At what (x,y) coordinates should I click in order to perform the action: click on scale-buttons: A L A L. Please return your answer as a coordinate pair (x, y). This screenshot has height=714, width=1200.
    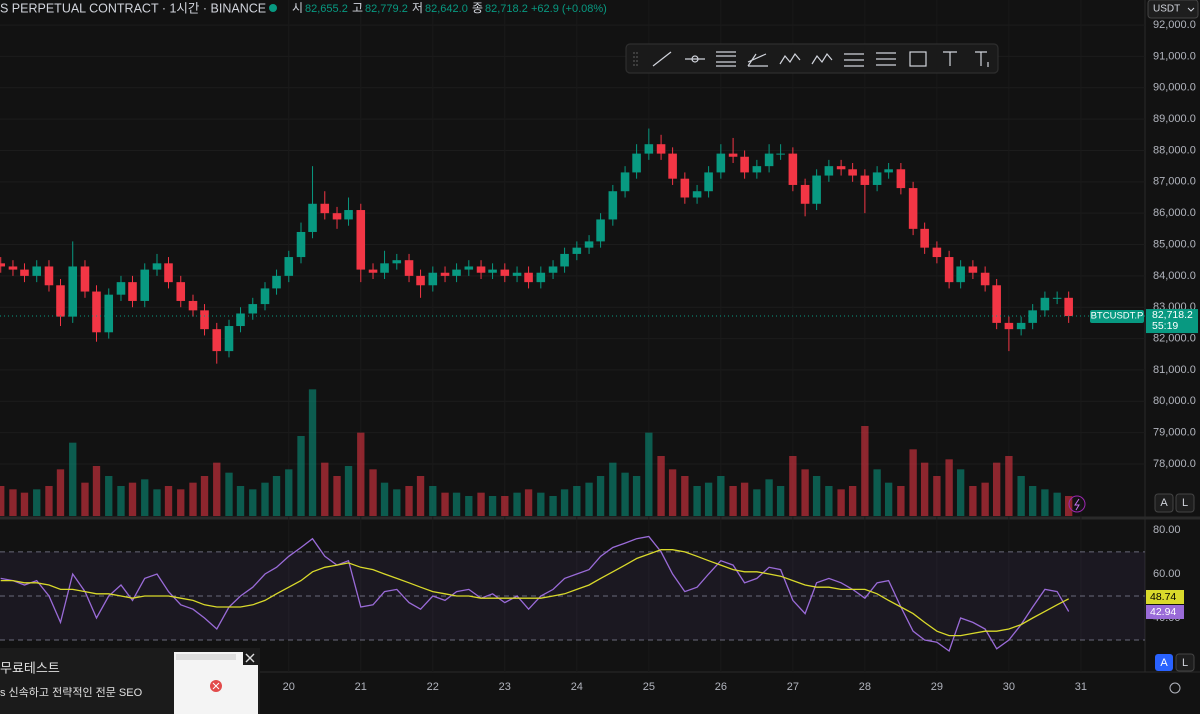
    Looking at the image, I should click on (1131, 593).